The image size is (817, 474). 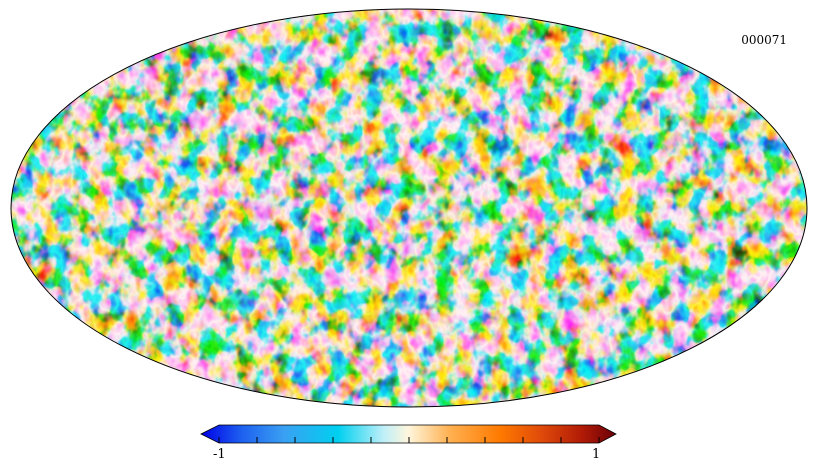 I want to click on colorbar-ticks, so click(x=409, y=440).